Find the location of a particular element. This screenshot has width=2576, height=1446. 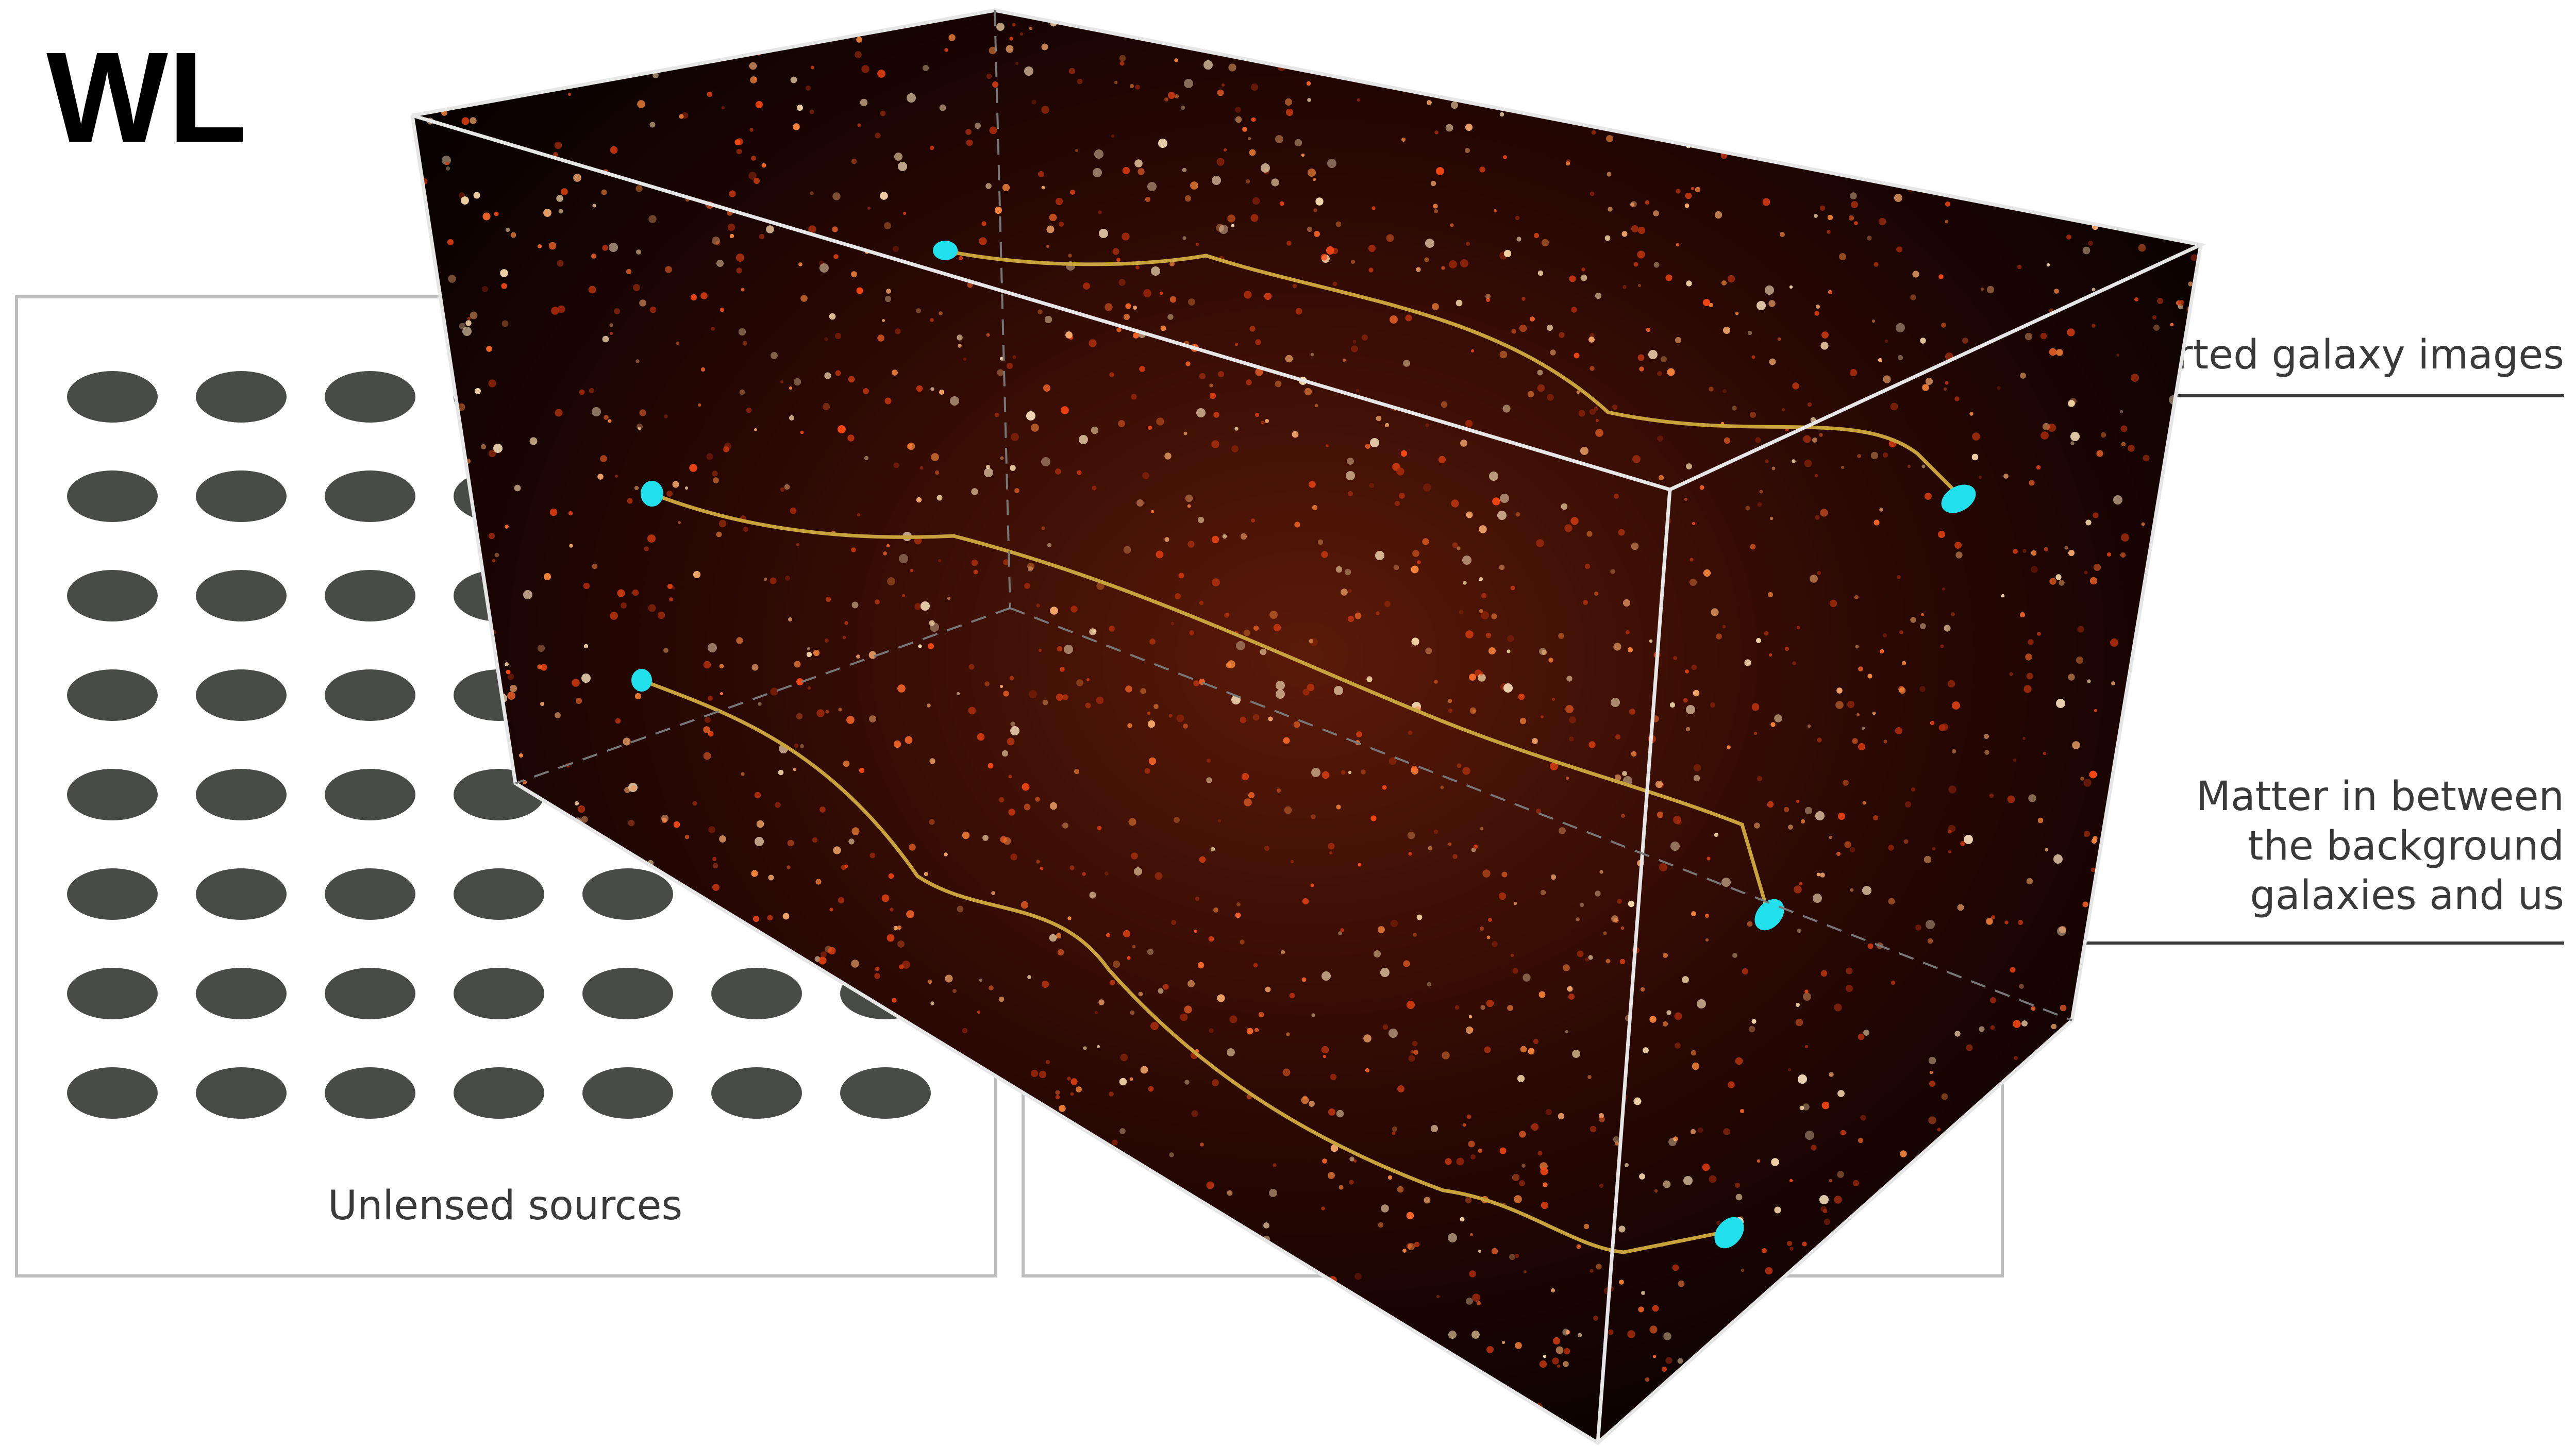

source-galaxy-ellipse-icon is located at coordinates (112, 595).